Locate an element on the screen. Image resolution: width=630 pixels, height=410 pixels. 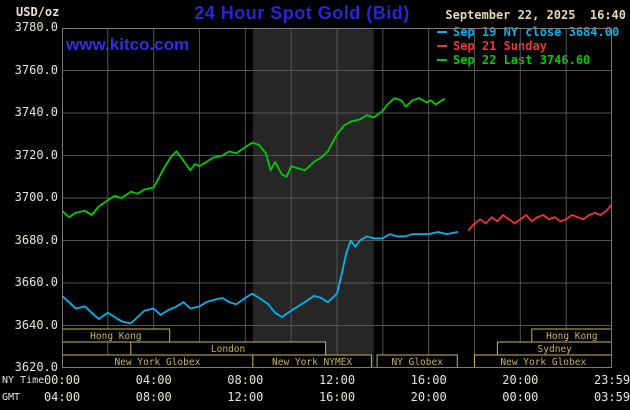
gmt-tick-label: 08:00 is located at coordinates (153, 397).